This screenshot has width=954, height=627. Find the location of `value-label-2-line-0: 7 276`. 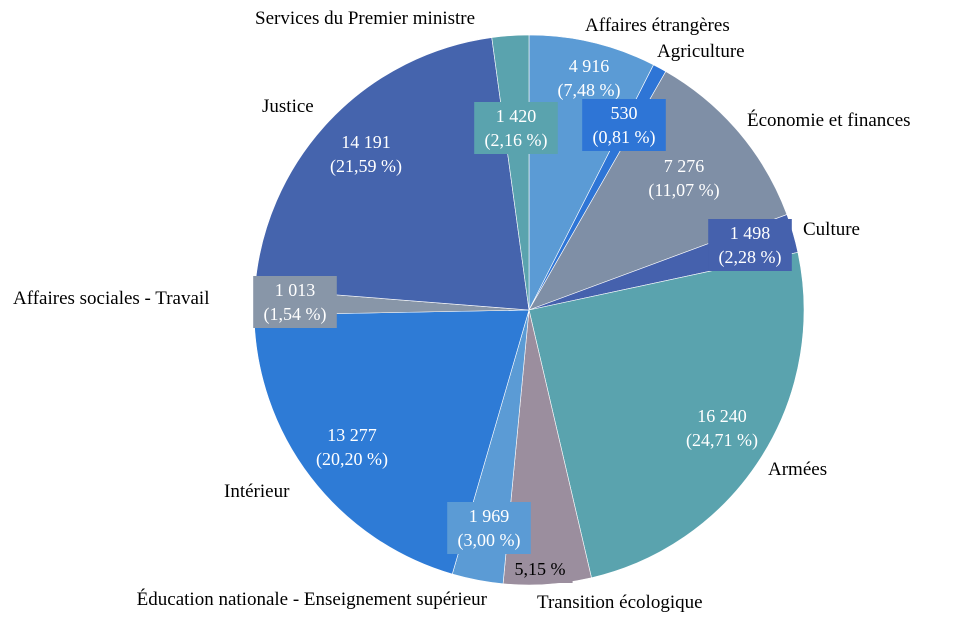

value-label-2-line-0: 7 276 is located at coordinates (684, 166).